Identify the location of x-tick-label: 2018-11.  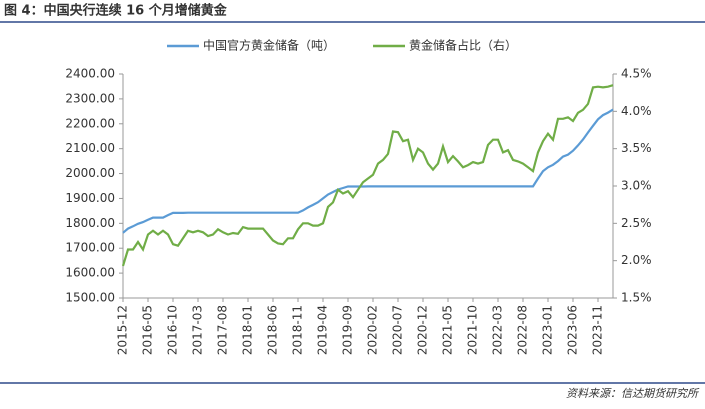
(298, 330).